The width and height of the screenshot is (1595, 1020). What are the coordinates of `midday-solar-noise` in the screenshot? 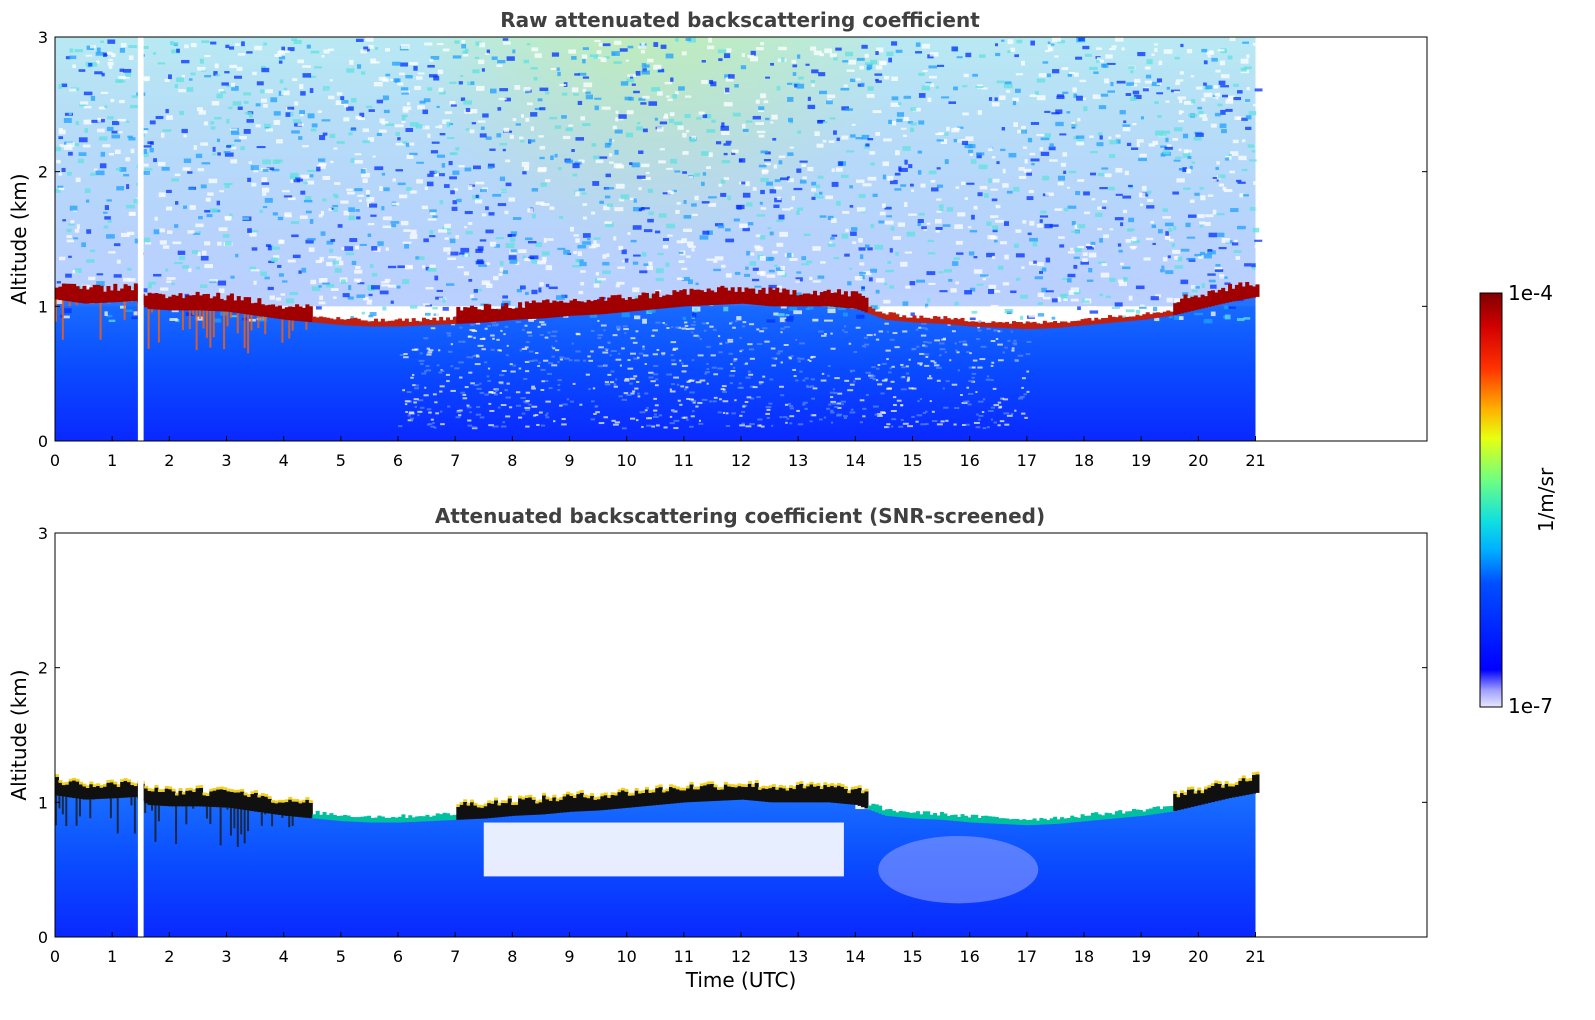 It's located at (655, 199).